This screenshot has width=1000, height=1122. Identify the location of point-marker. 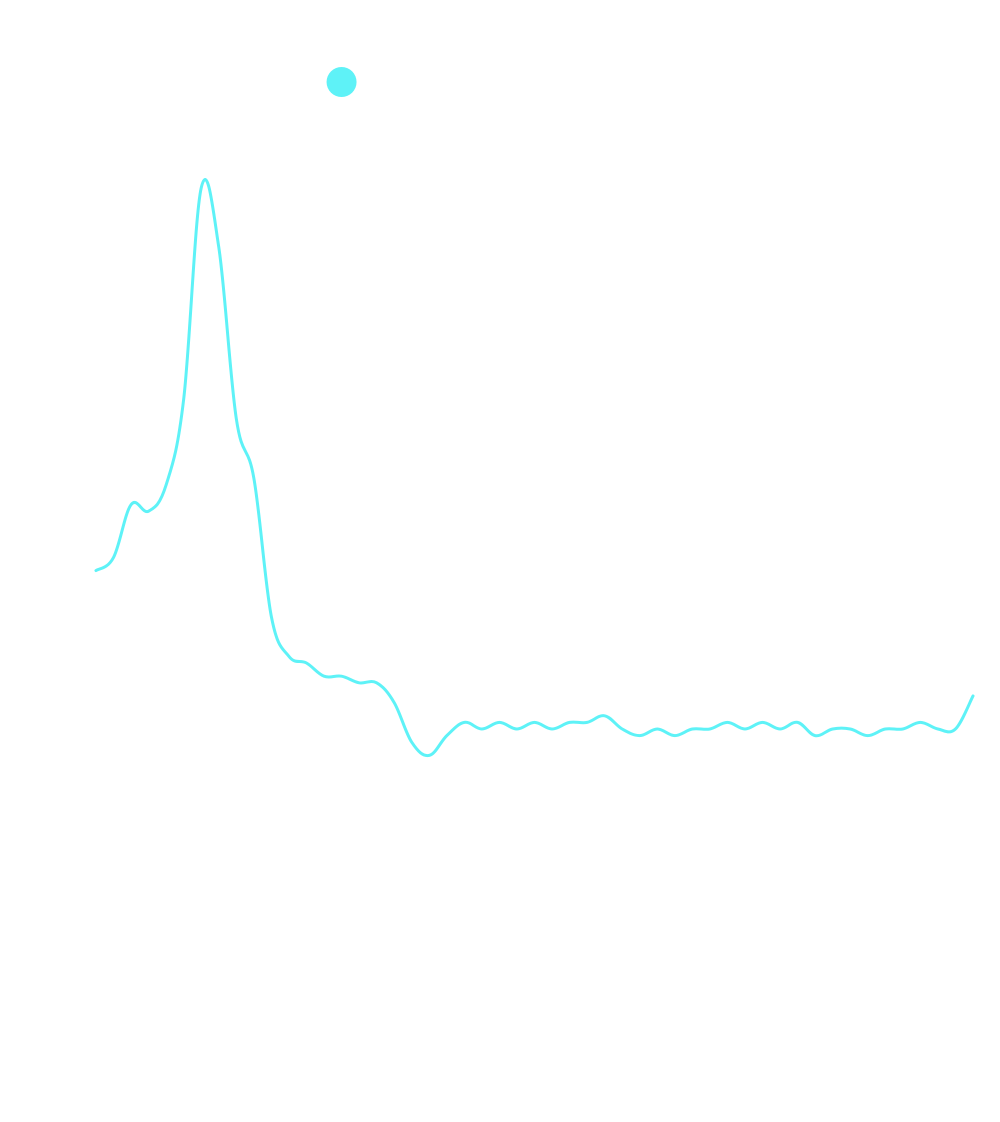
(341, 82).